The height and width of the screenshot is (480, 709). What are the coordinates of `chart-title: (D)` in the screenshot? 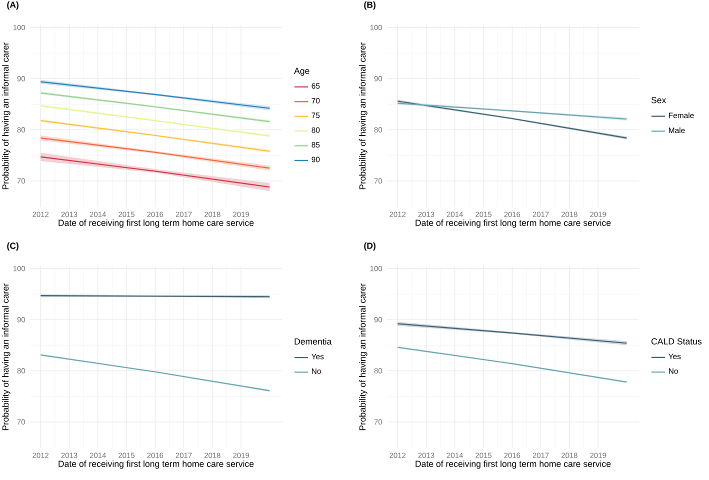 It's located at (370, 246).